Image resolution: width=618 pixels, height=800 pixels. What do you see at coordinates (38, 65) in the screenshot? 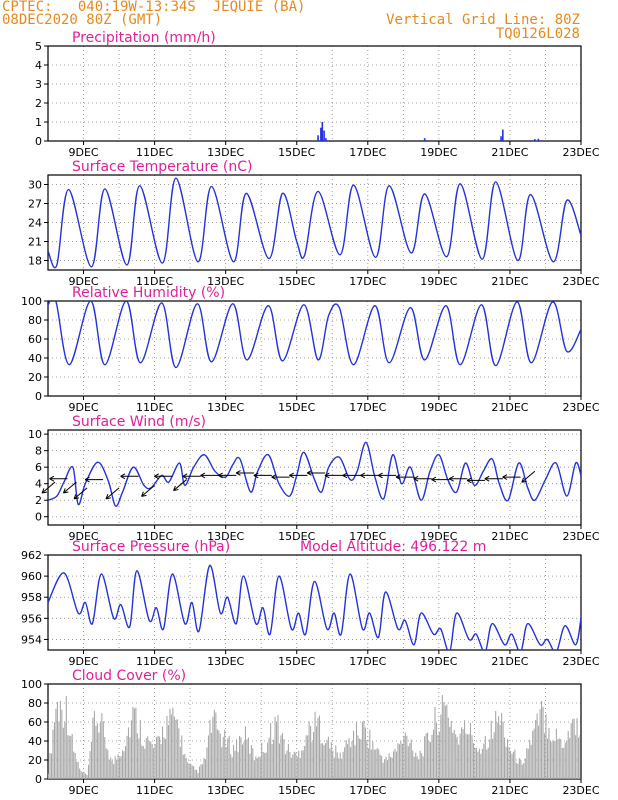
I see `y-tick-label: 4` at bounding box center [38, 65].